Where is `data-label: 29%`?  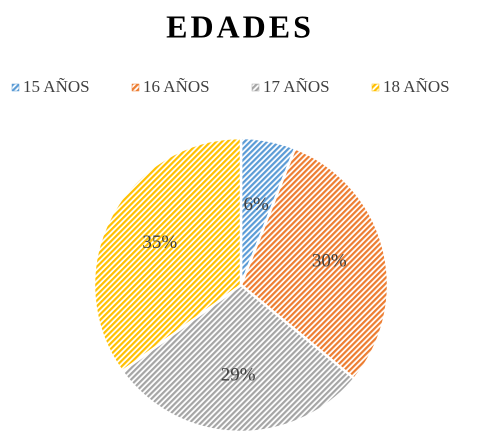 data-label: 29% is located at coordinates (238, 374).